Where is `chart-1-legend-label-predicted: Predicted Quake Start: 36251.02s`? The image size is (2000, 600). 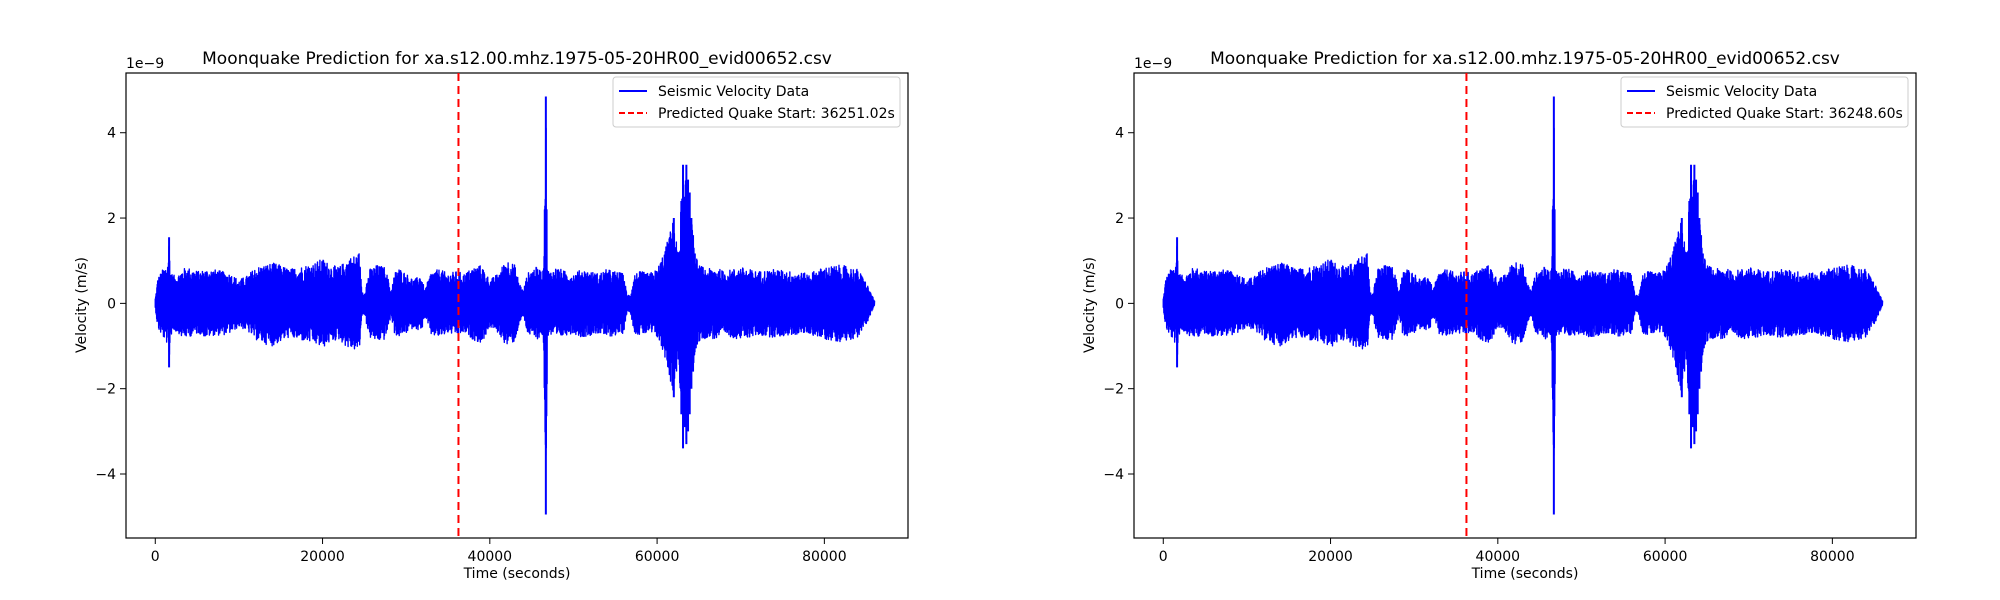 chart-1-legend-label-predicted: Predicted Quake Start: 36251.02s is located at coordinates (776, 114).